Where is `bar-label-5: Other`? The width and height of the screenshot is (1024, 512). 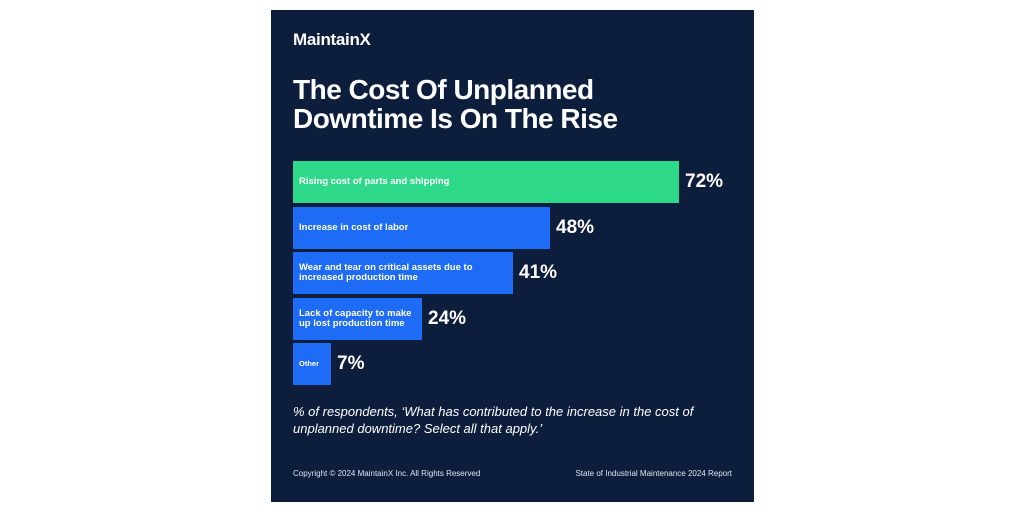 bar-label-5: Other is located at coordinates (309, 363).